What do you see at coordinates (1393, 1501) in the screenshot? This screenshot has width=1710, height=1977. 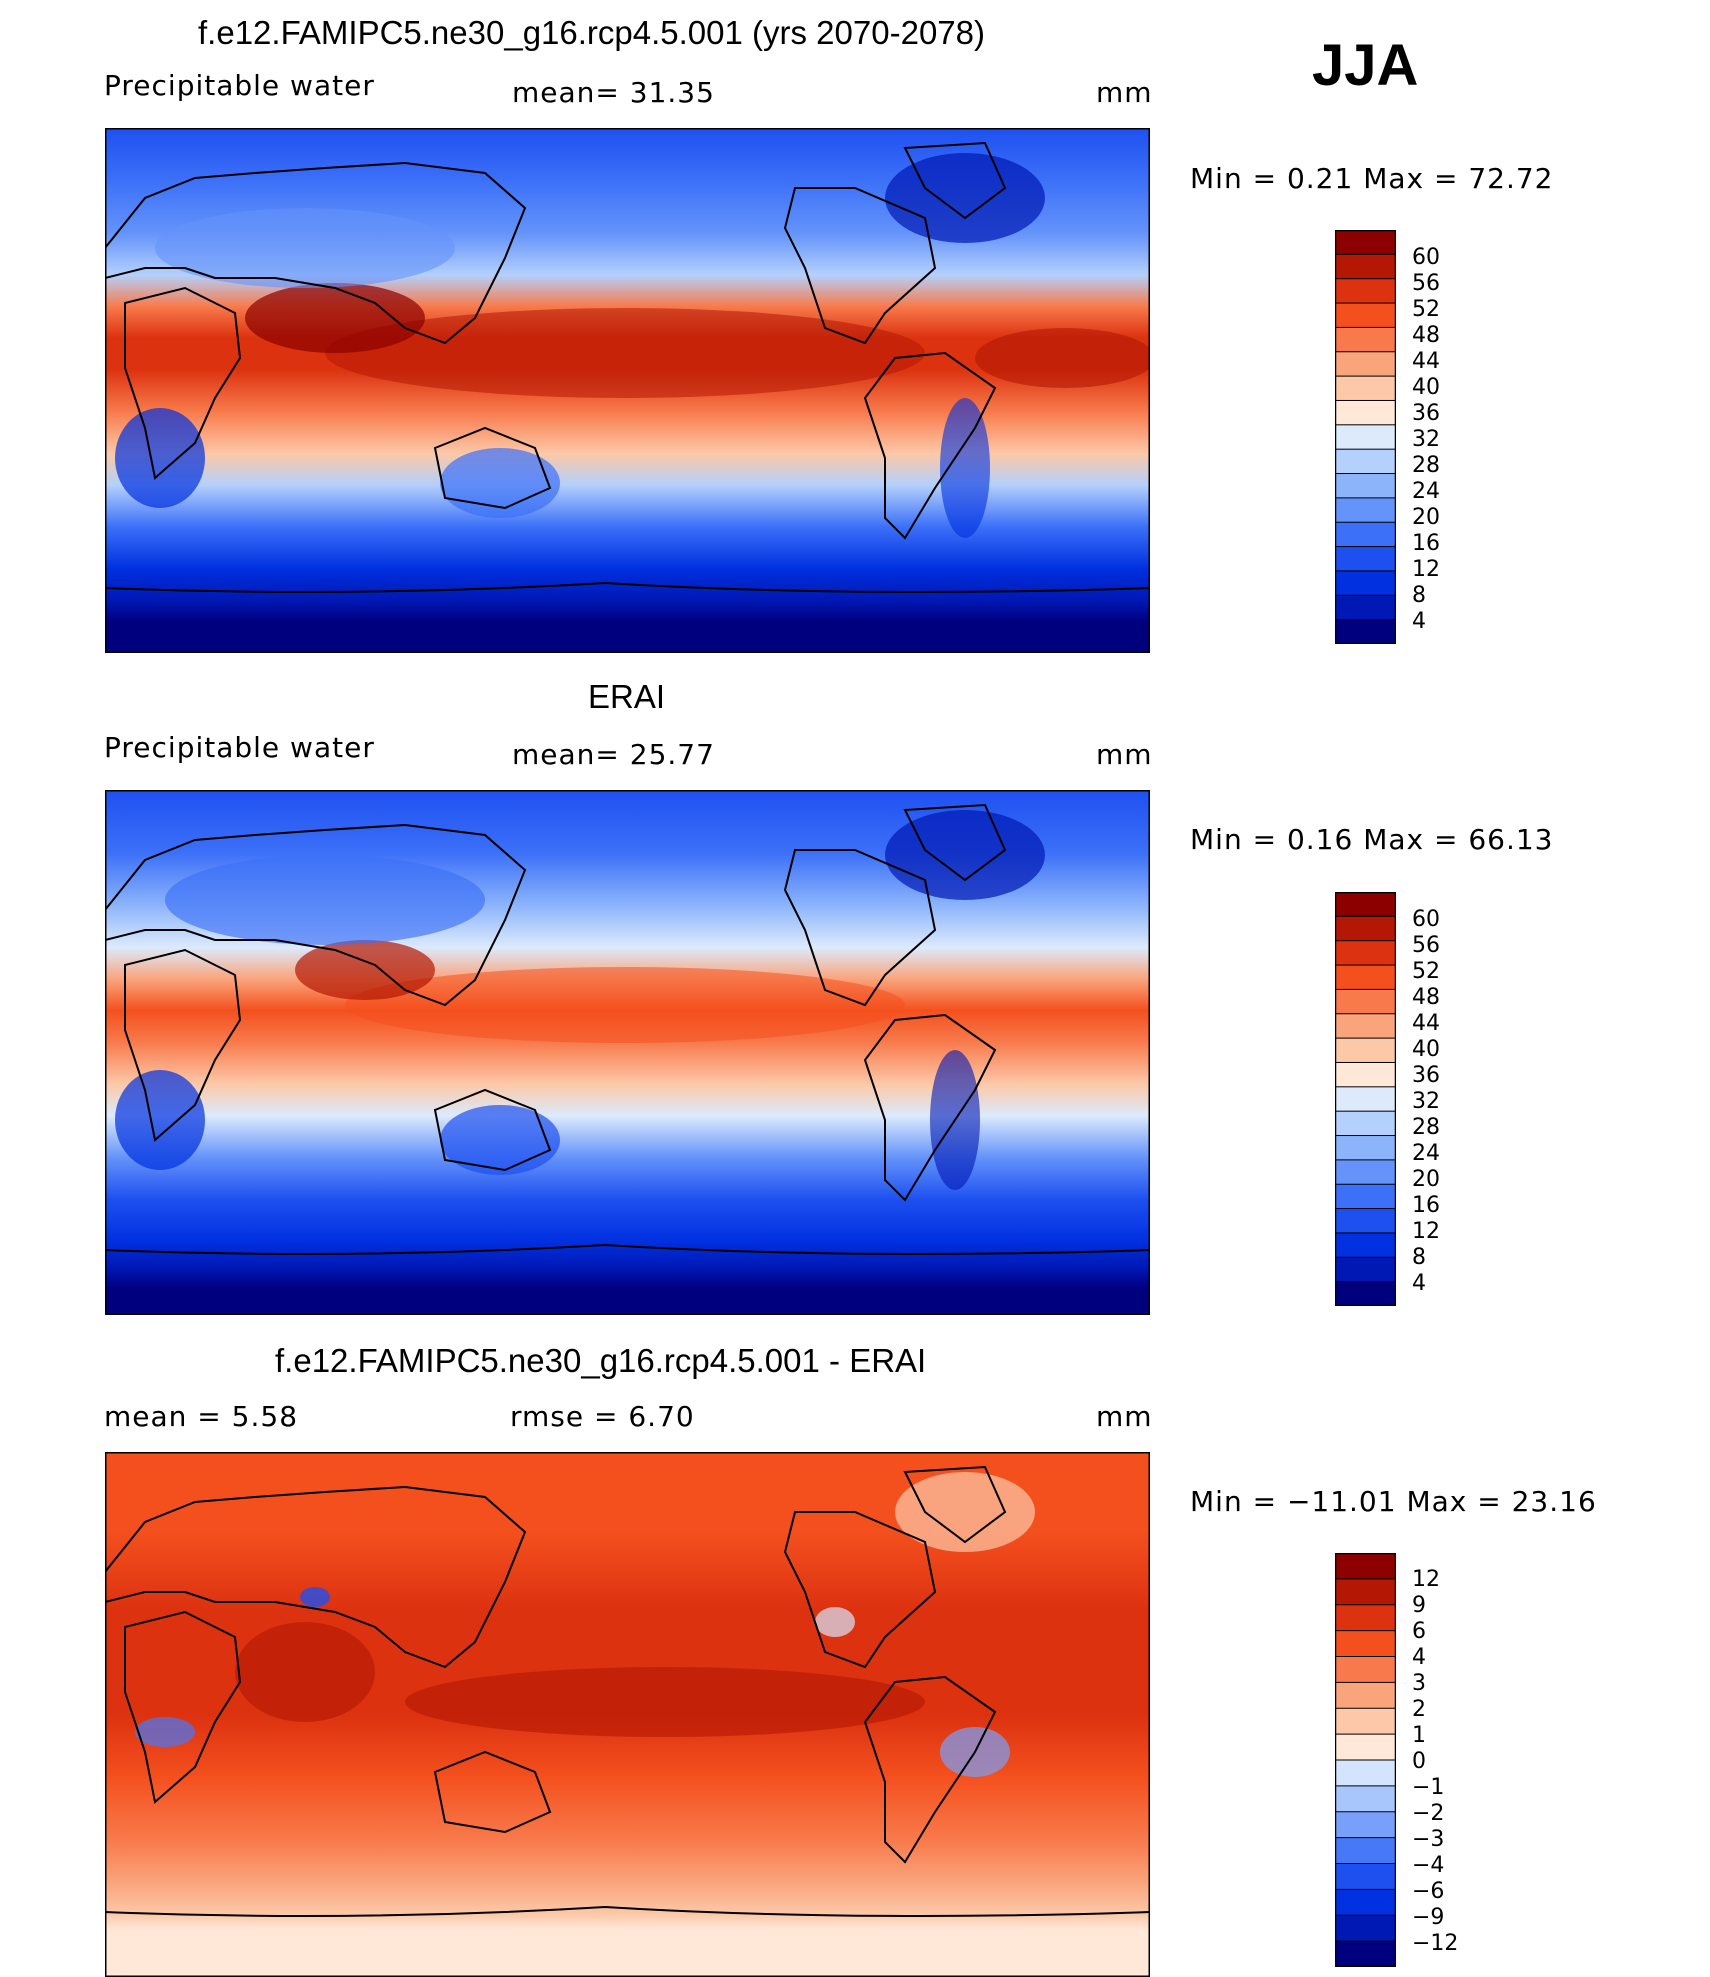 I see `panel-3-minmax: Min = −11.01 Max = 23.16` at bounding box center [1393, 1501].